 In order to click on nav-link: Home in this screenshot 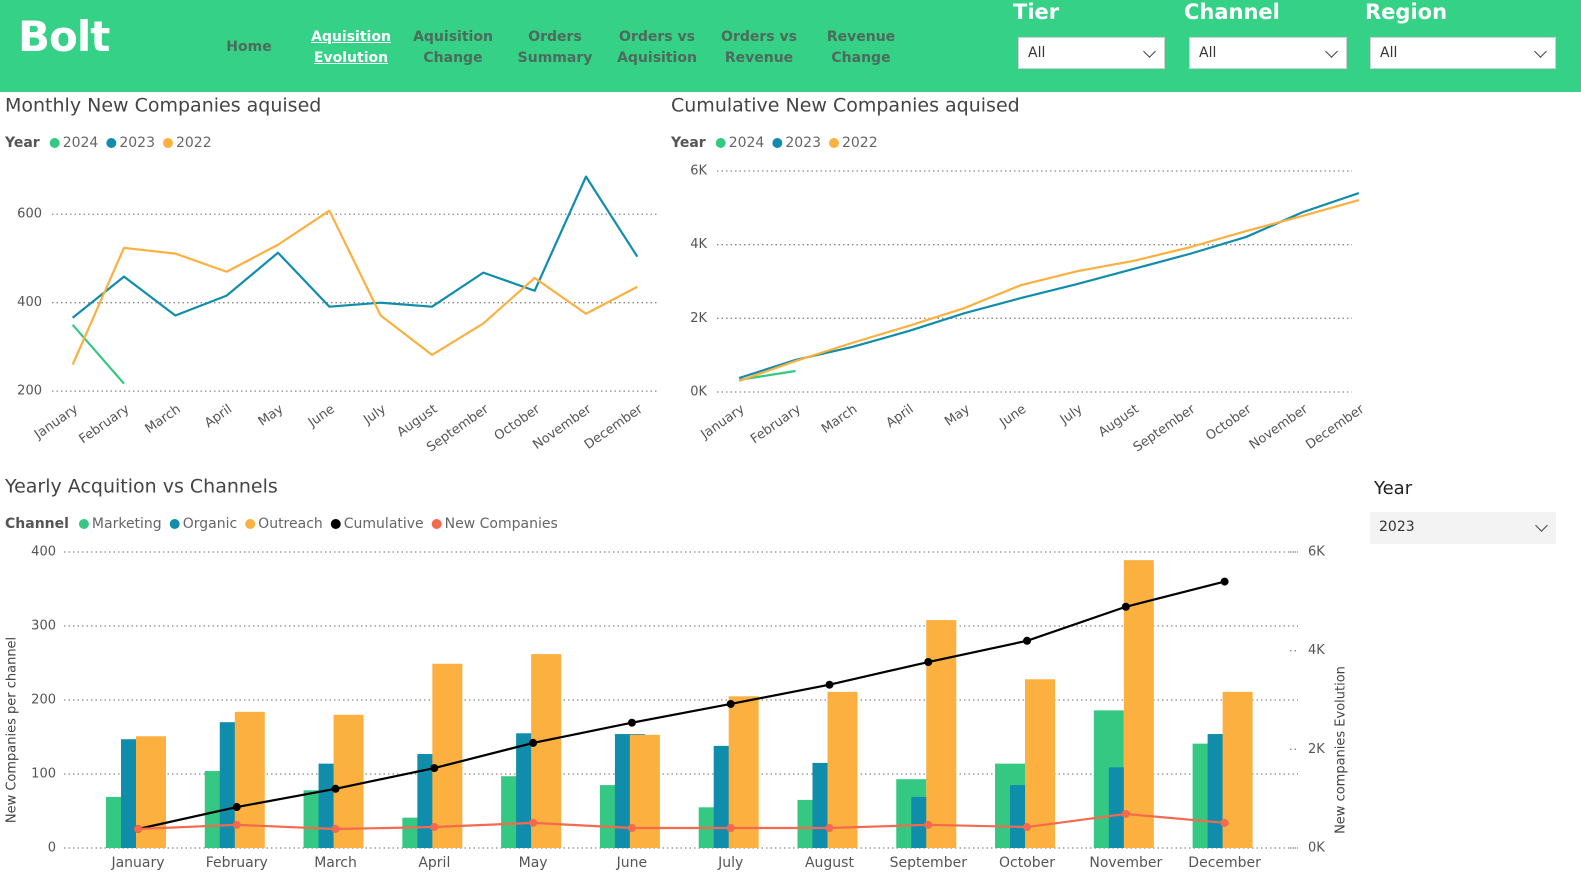, I will do `click(249, 47)`.